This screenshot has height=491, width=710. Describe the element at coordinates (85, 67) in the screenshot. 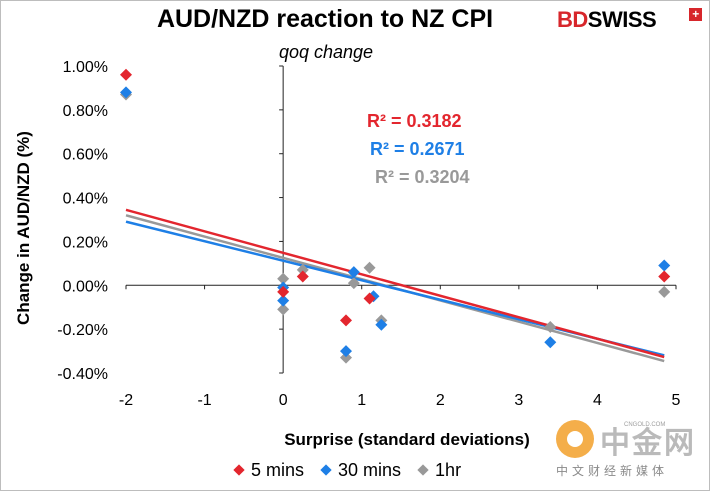

I see `y-tick-label: 1.00%` at that location.